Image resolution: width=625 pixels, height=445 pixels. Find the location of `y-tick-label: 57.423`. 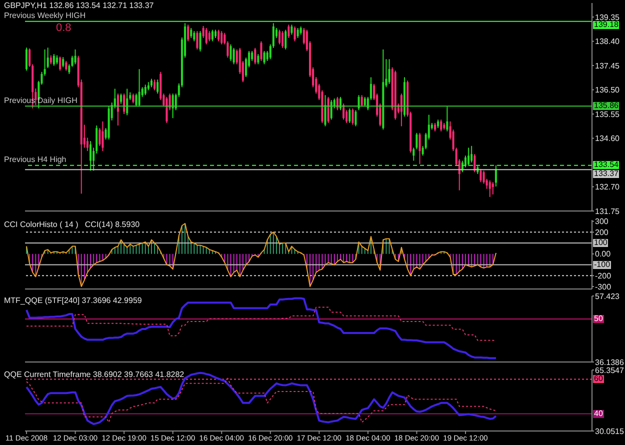

y-tick-label: 57.423 is located at coordinates (607, 296).